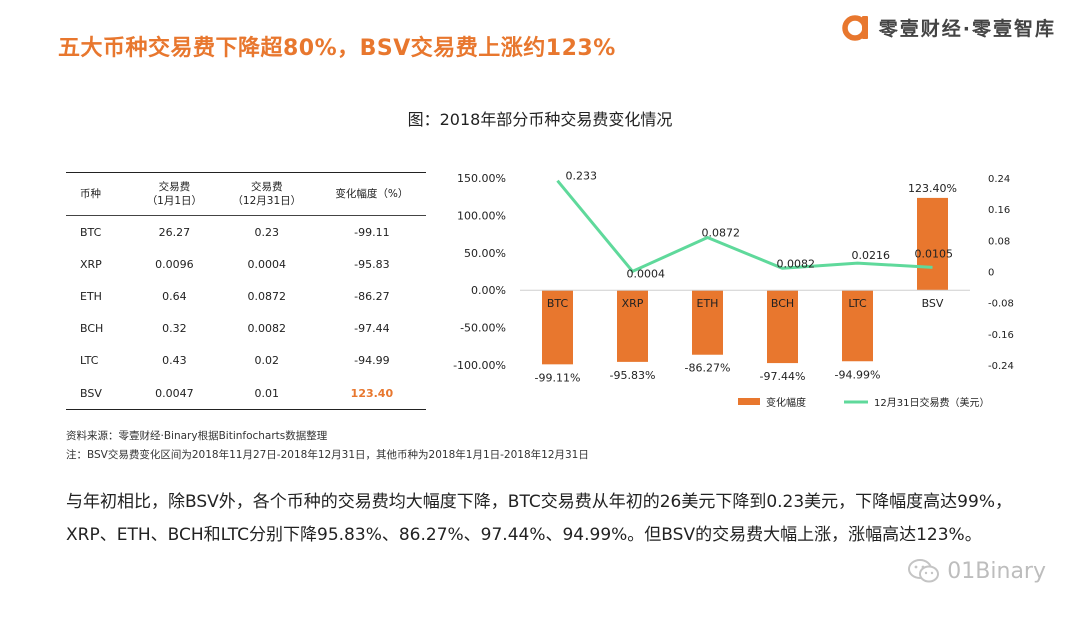 The height and width of the screenshot is (622, 1080). I want to click on y-right-tick-label: 0.24, so click(999, 179).